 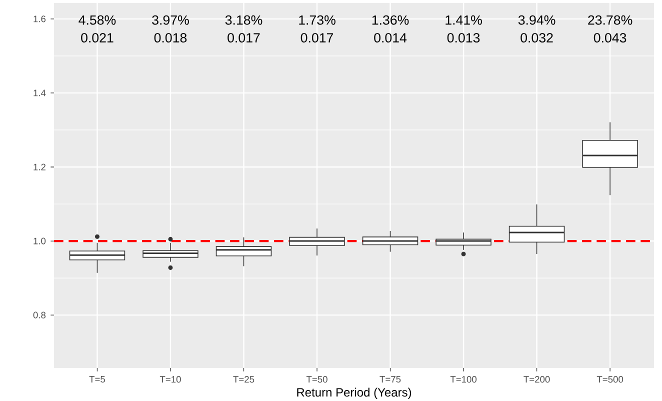 I want to click on x-axis-title: Return Period (Years), so click(x=354, y=393).